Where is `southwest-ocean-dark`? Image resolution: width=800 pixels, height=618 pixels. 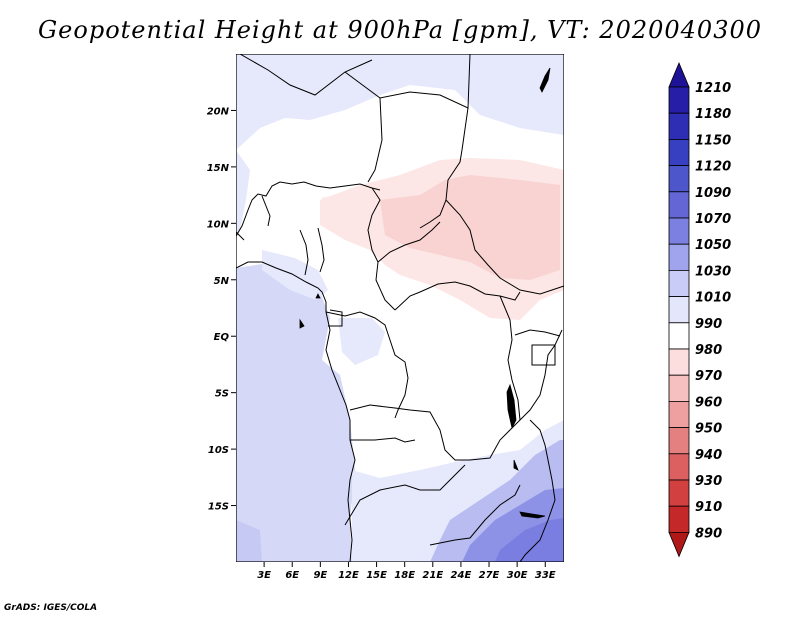 southwest-ocean-dark is located at coordinates (249, 541).